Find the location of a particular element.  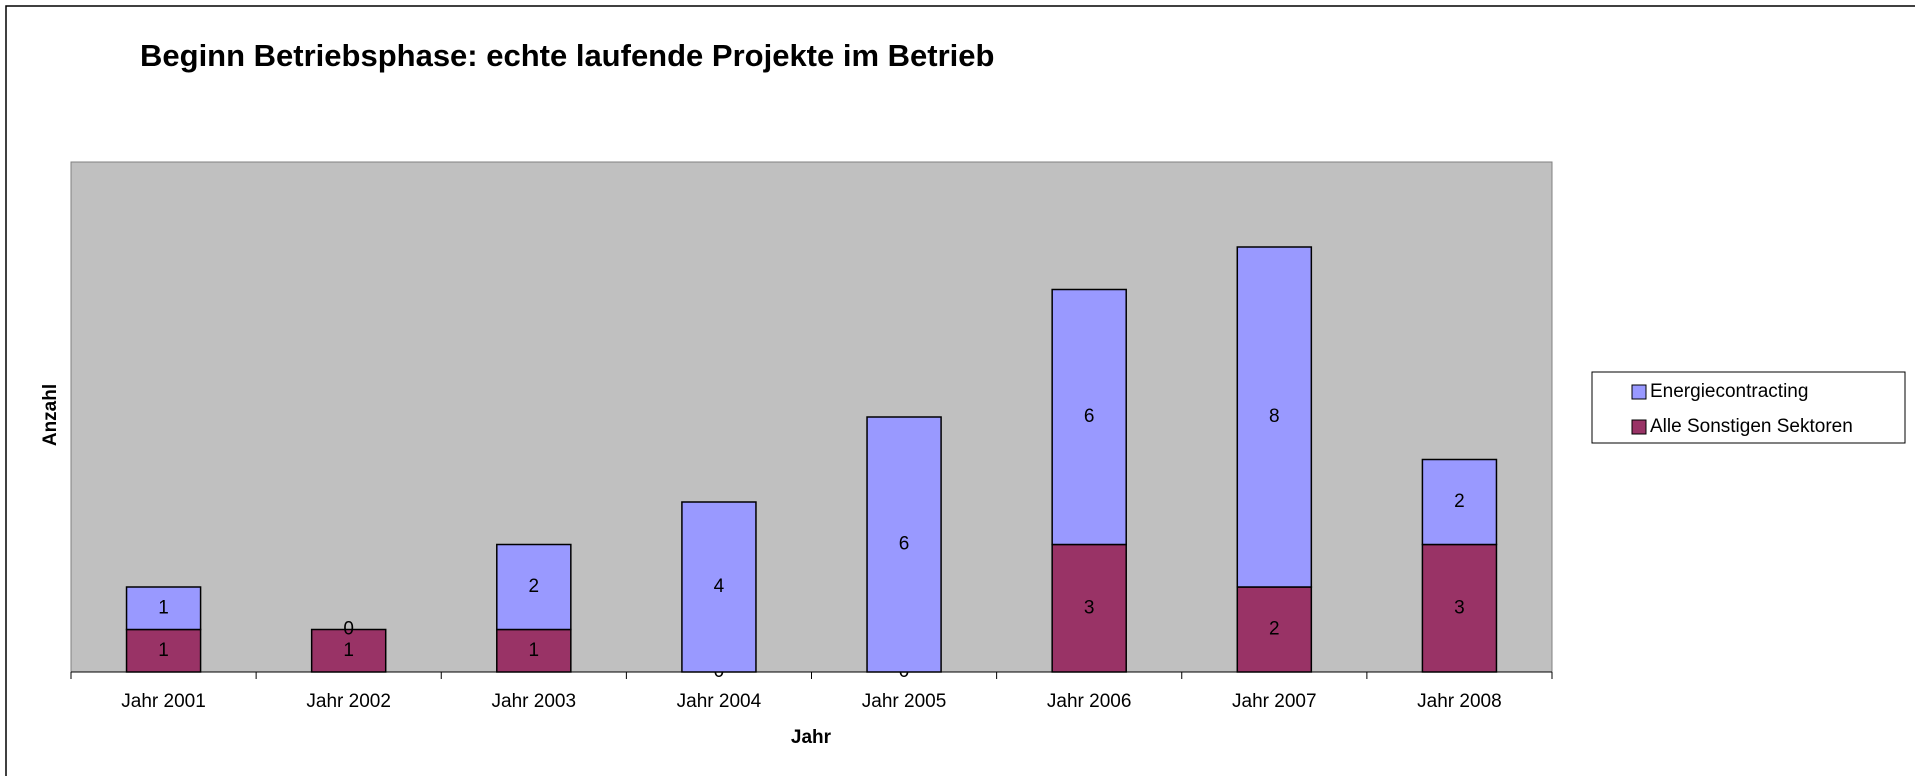

data-label: 4 is located at coordinates (719, 586).